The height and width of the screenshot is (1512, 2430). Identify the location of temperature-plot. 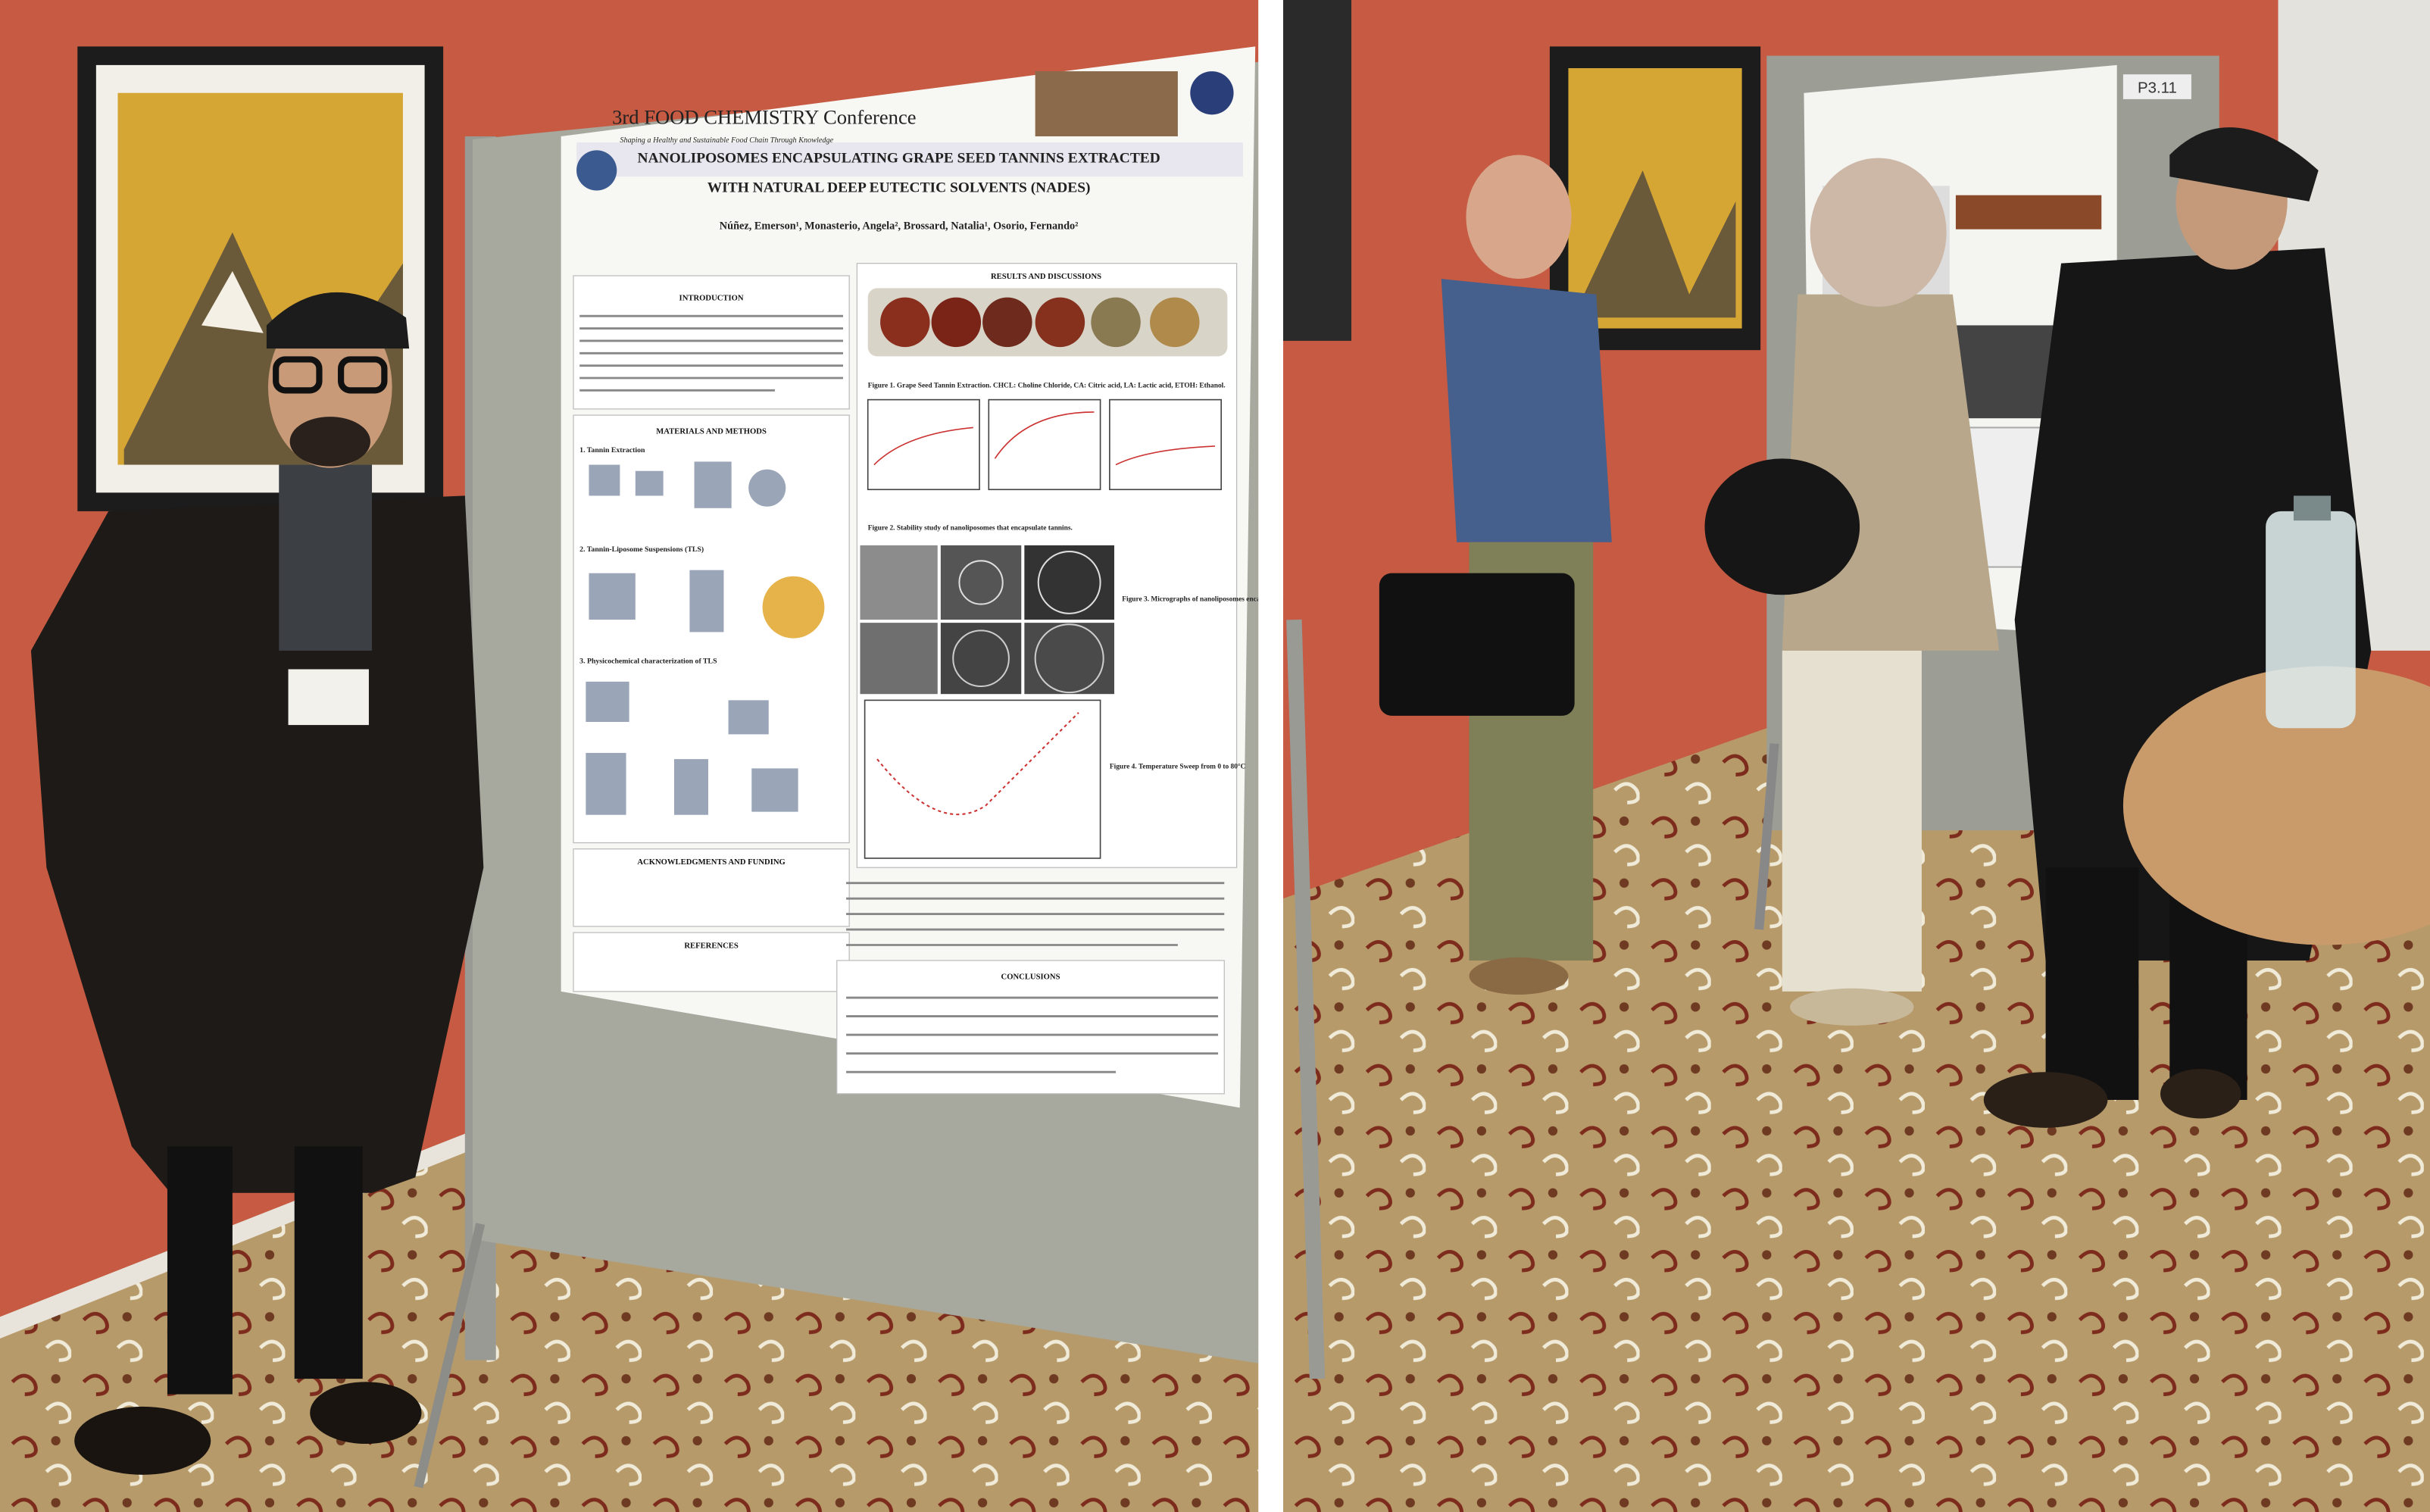
(982, 779).